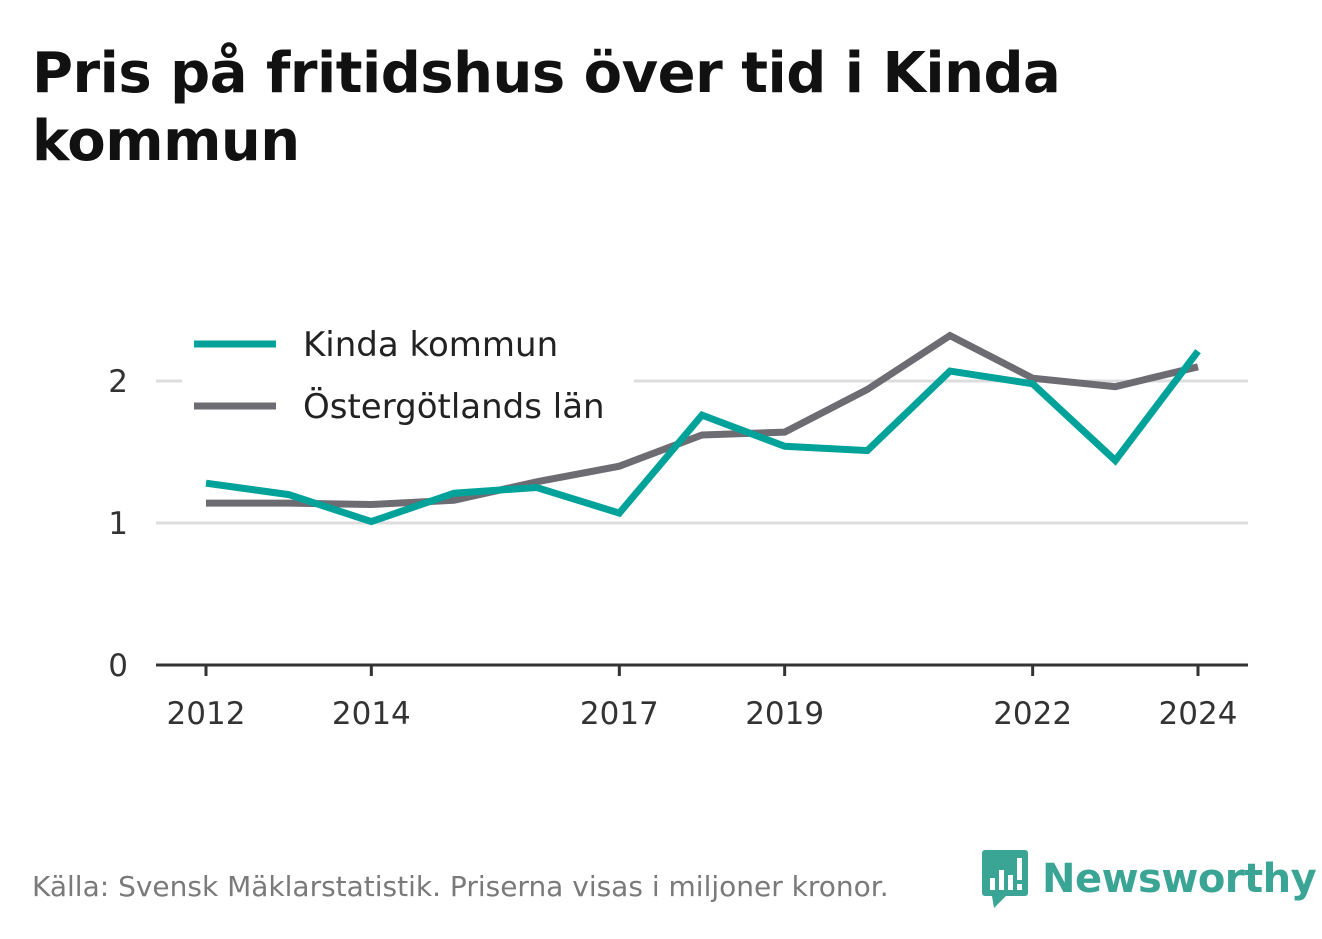 The height and width of the screenshot is (939, 1322). I want to click on x-tick-label-2012: 2012, so click(206, 714).